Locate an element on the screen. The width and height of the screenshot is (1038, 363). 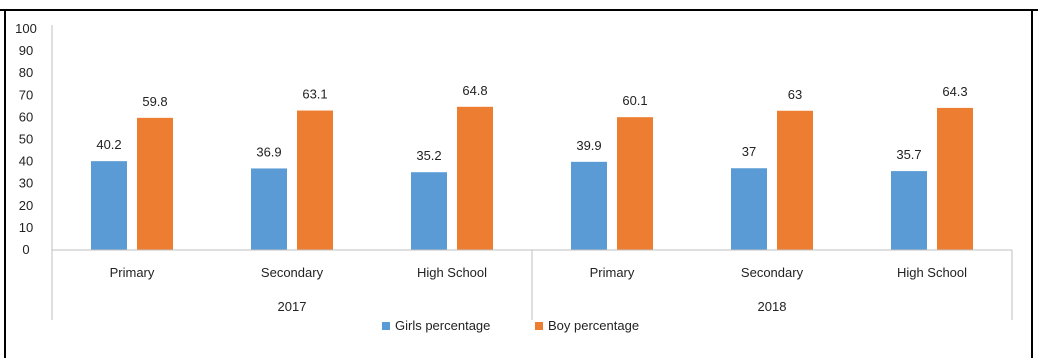
data-label: 36.9 is located at coordinates (268, 151).